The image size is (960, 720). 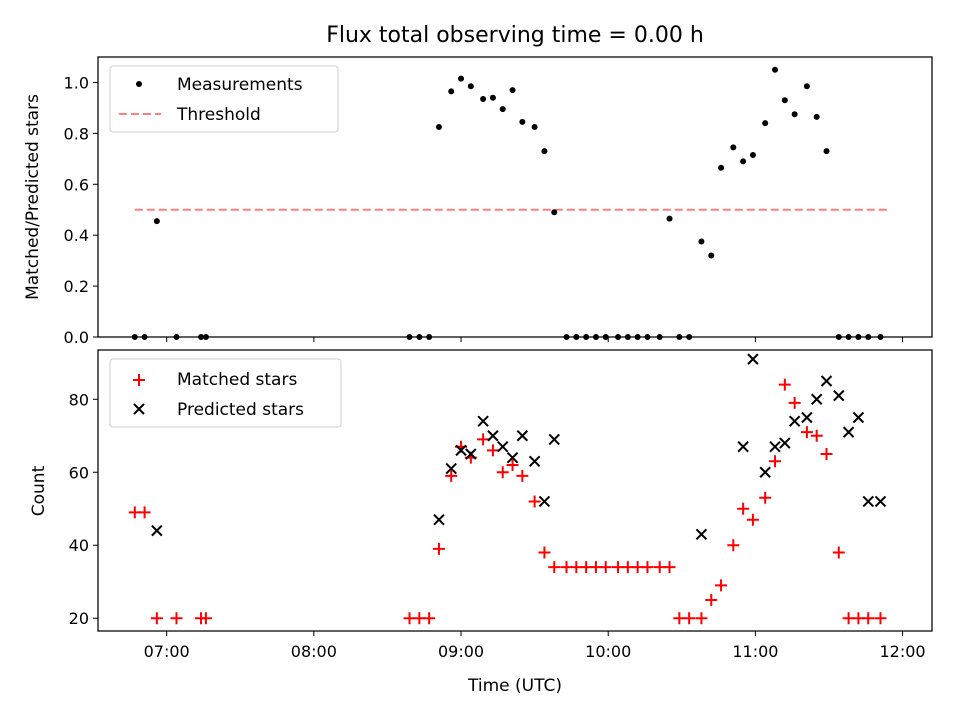 I want to click on measurements-legend-marker, so click(x=139, y=84).